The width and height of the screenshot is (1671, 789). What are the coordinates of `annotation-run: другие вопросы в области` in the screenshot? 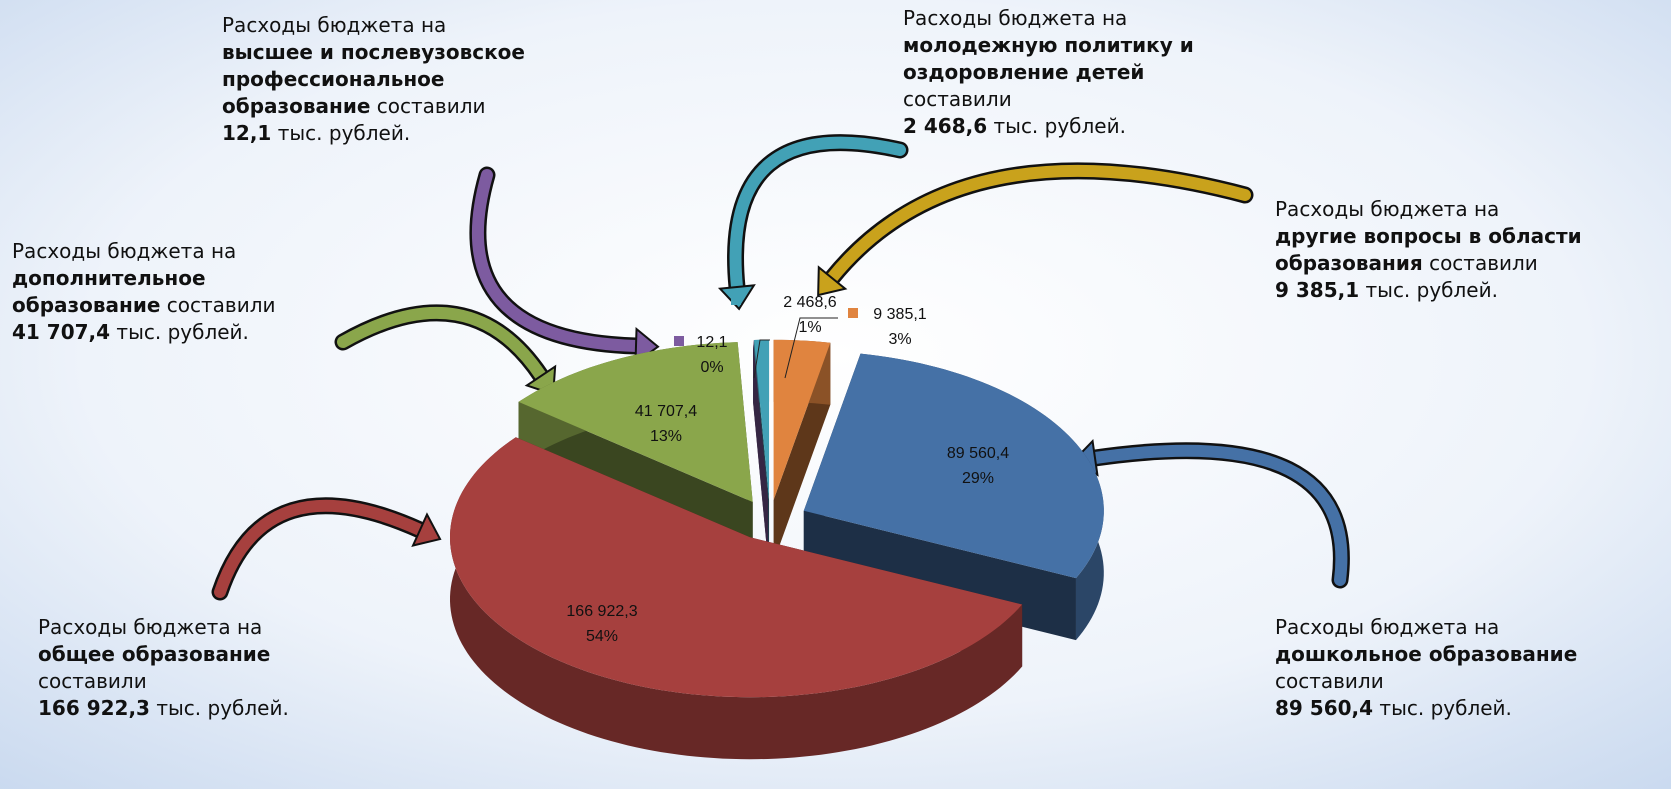 It's located at (1428, 236).